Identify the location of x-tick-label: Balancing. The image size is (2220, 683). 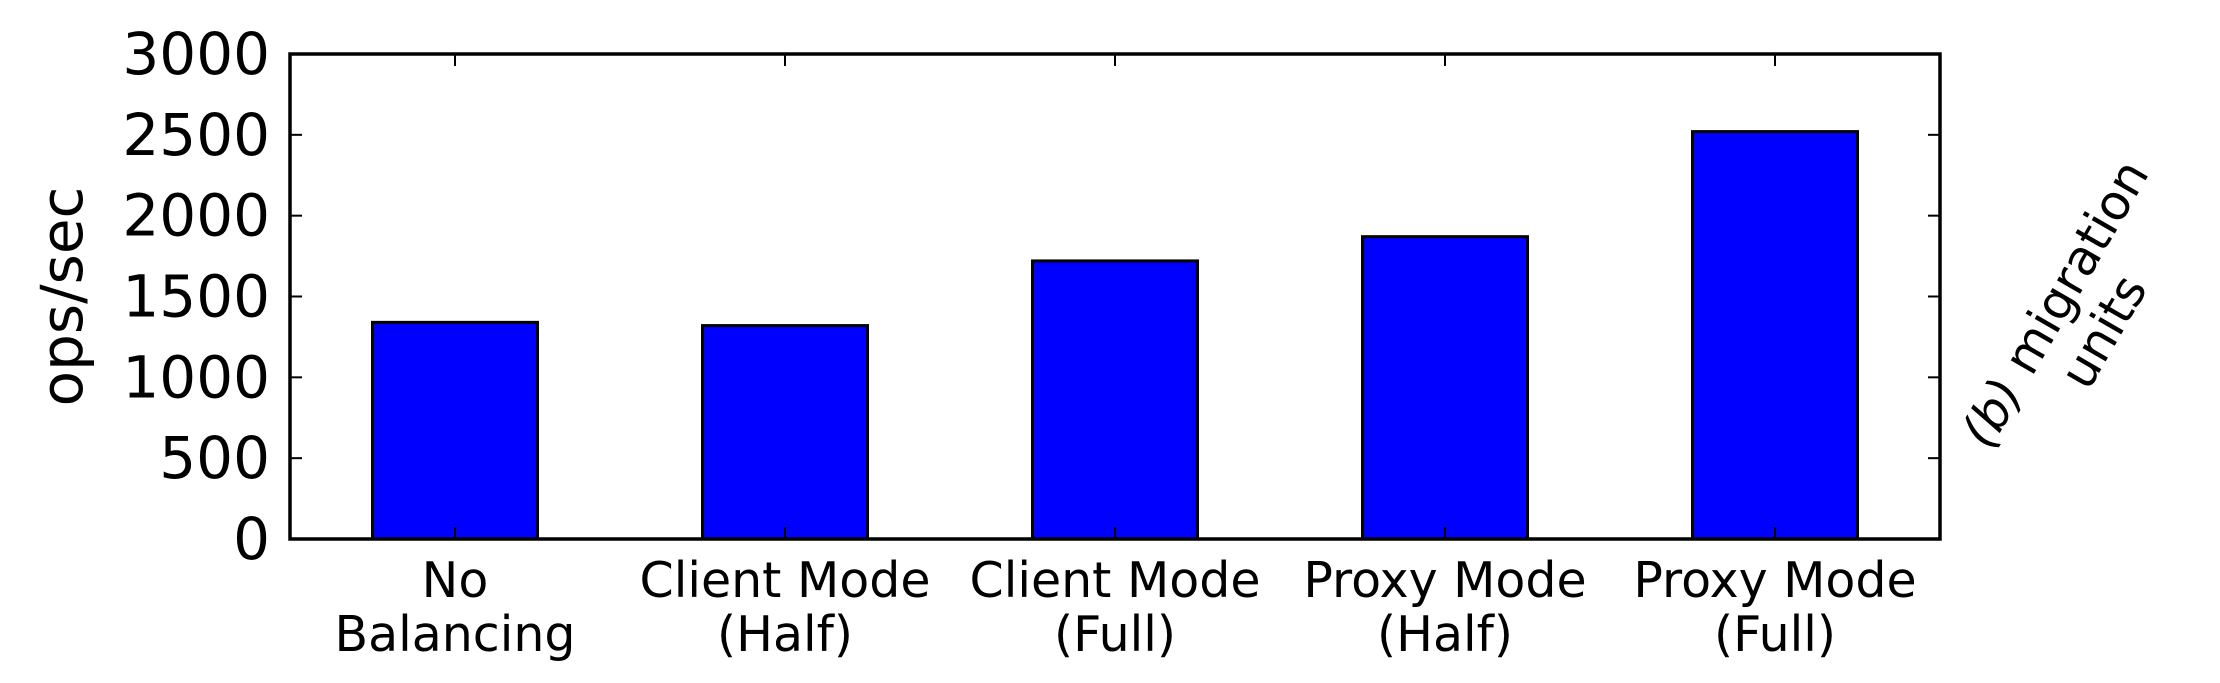
(454, 634).